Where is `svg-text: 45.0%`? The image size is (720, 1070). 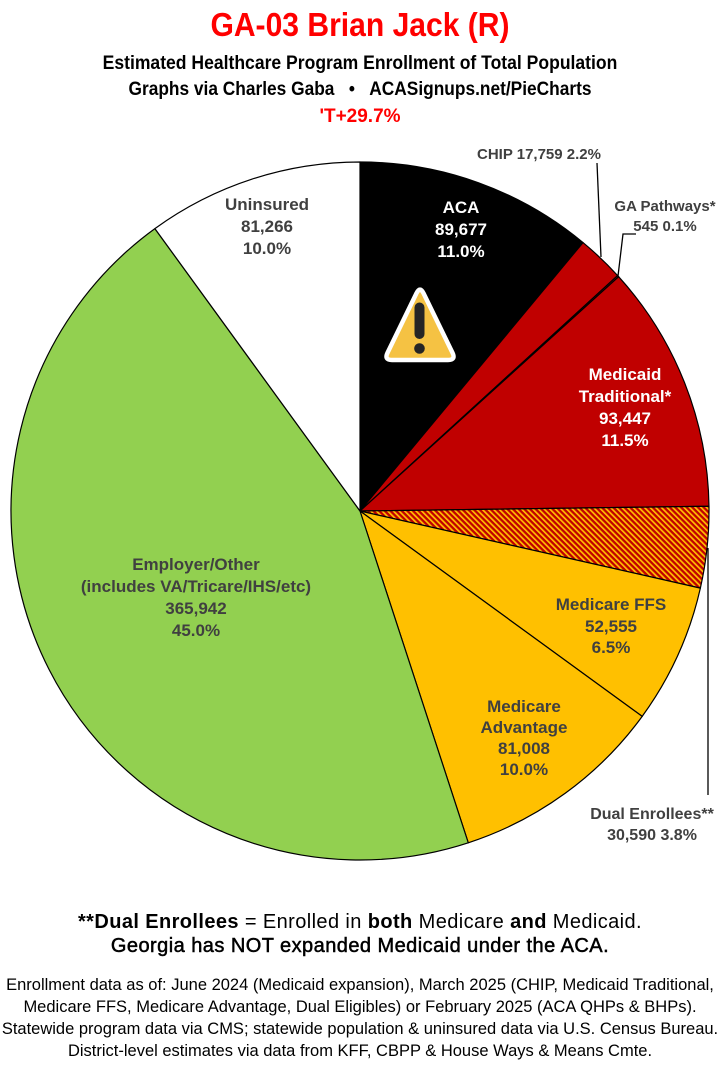
svg-text: 45.0% is located at coordinates (196, 630).